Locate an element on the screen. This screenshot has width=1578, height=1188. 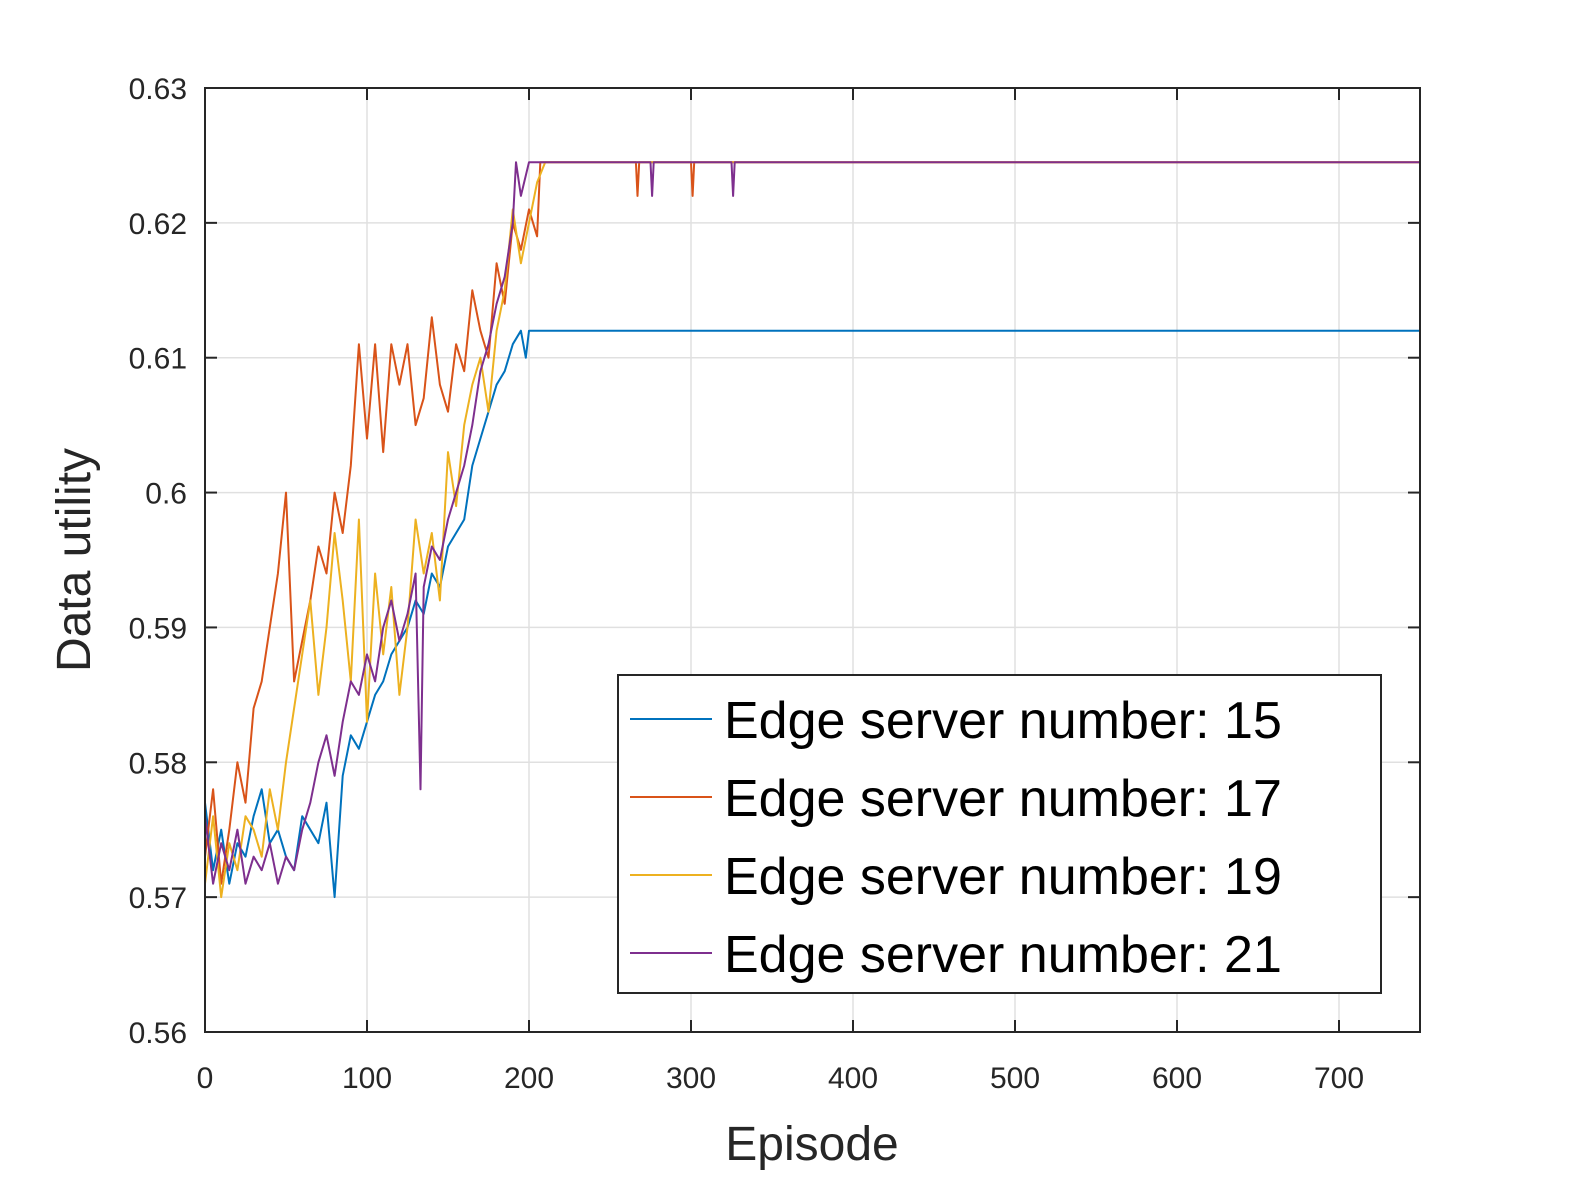
y-tick-label: 0.57 is located at coordinates (158, 898).